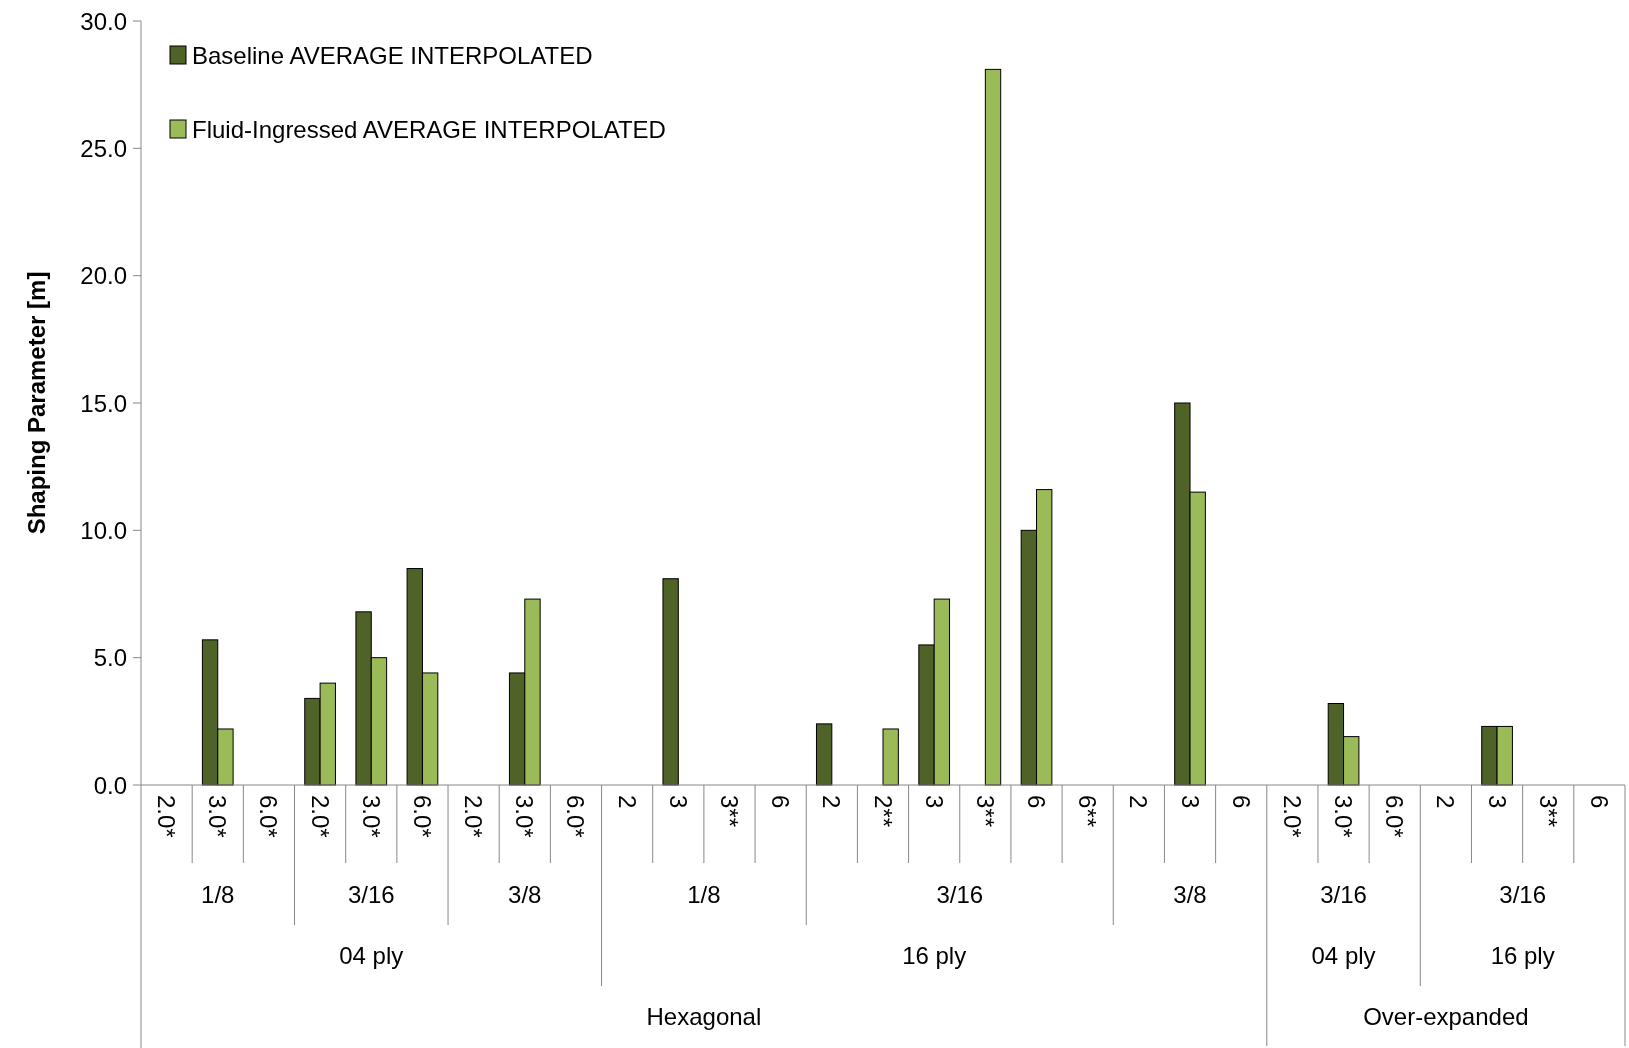 This screenshot has height=1048, width=1629. Describe the element at coordinates (103, 21) in the screenshot. I see `y-tick-label: 30.0` at that location.